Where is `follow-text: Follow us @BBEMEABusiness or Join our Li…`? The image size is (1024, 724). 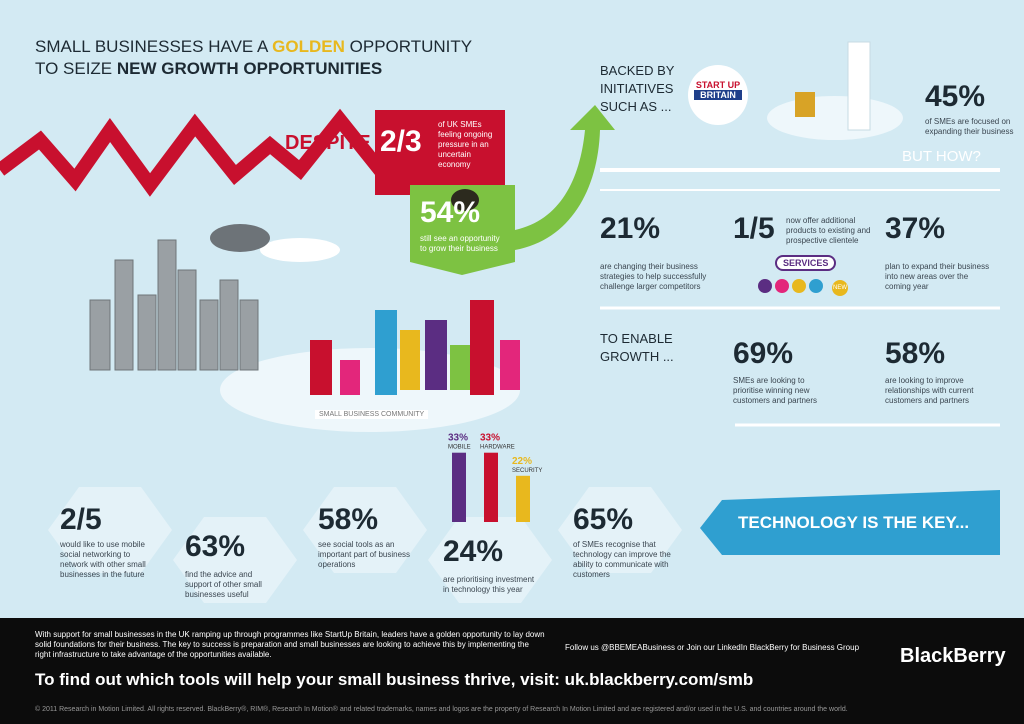 follow-text: Follow us @BBEMEABusiness or Join our Li… is located at coordinates (712, 647).